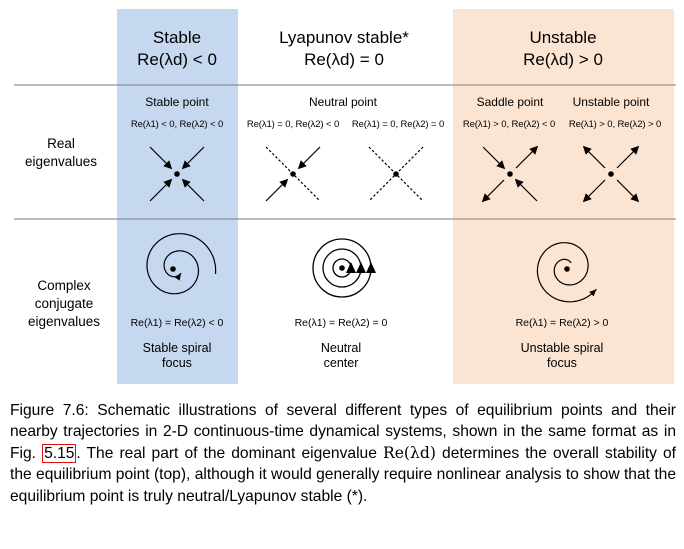 The width and height of the screenshot is (684, 549). Describe the element at coordinates (177, 37) in the screenshot. I see `stable-title: Stable` at that location.